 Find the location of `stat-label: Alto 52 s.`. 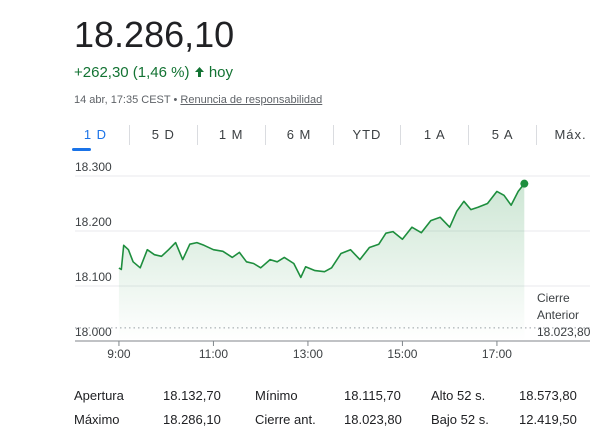

stat-label: Alto 52 s. is located at coordinates (458, 395).